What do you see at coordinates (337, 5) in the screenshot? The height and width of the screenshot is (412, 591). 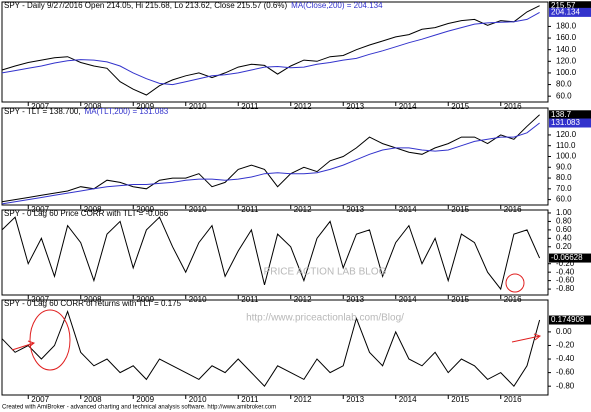 I see `series-name: MA(Close,200) = 204.134` at bounding box center [337, 5].